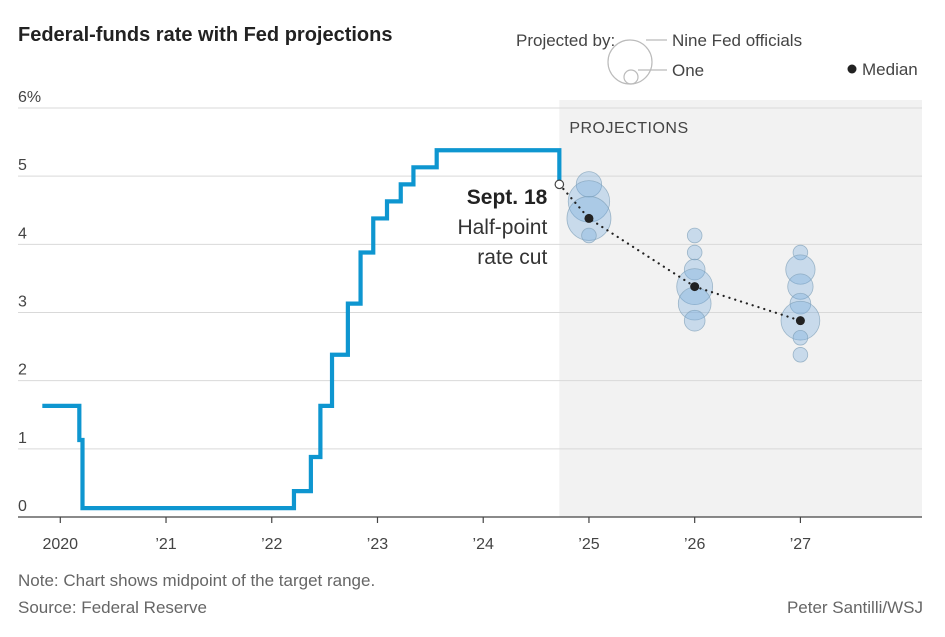  I want to click on x-tick-label: ’24, so click(483, 544).